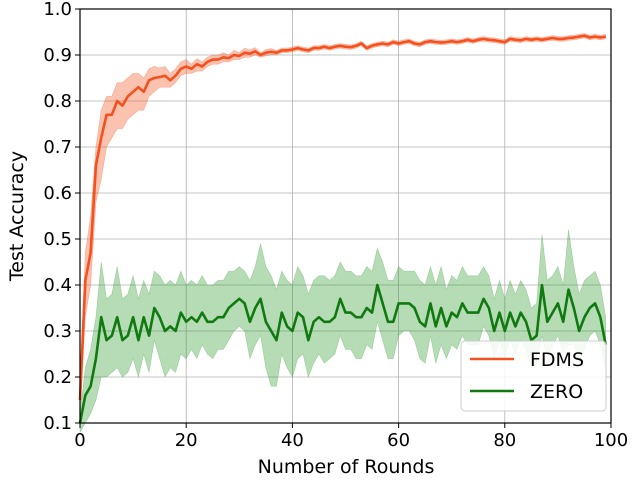 The height and width of the screenshot is (480, 640). Describe the element at coordinates (186, 440) in the screenshot. I see `x-tick-label: 20` at that location.